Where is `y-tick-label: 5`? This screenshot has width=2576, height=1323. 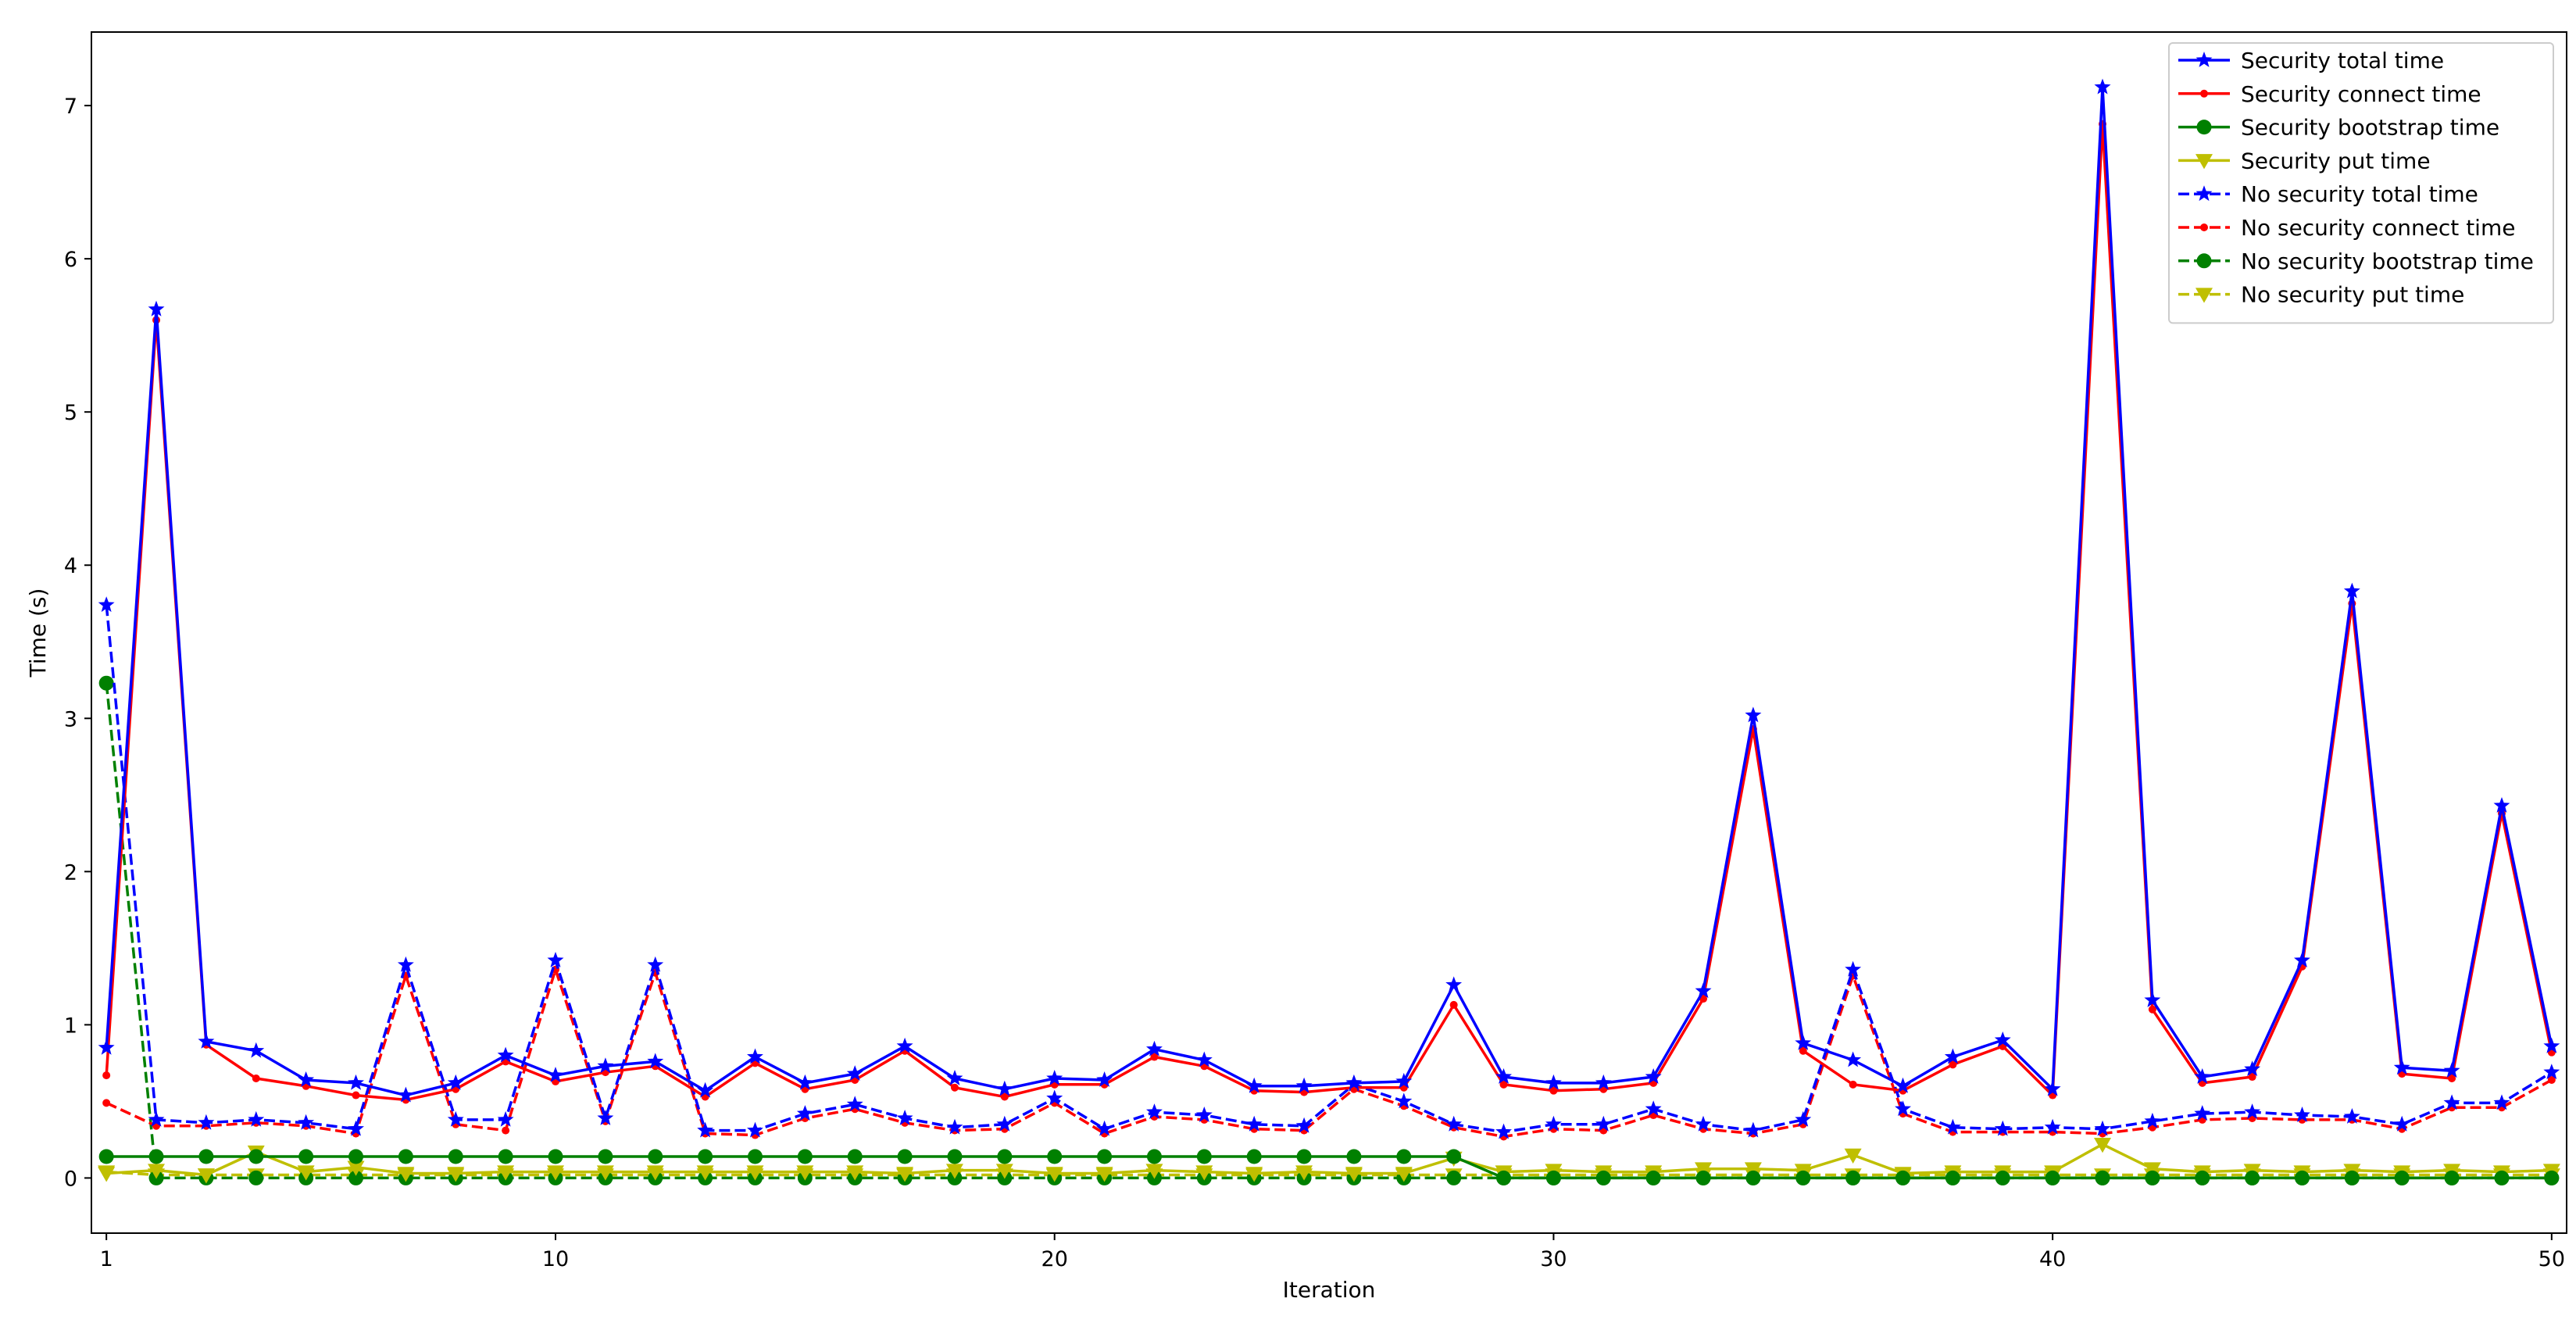
y-tick-label: 5 is located at coordinates (71, 413).